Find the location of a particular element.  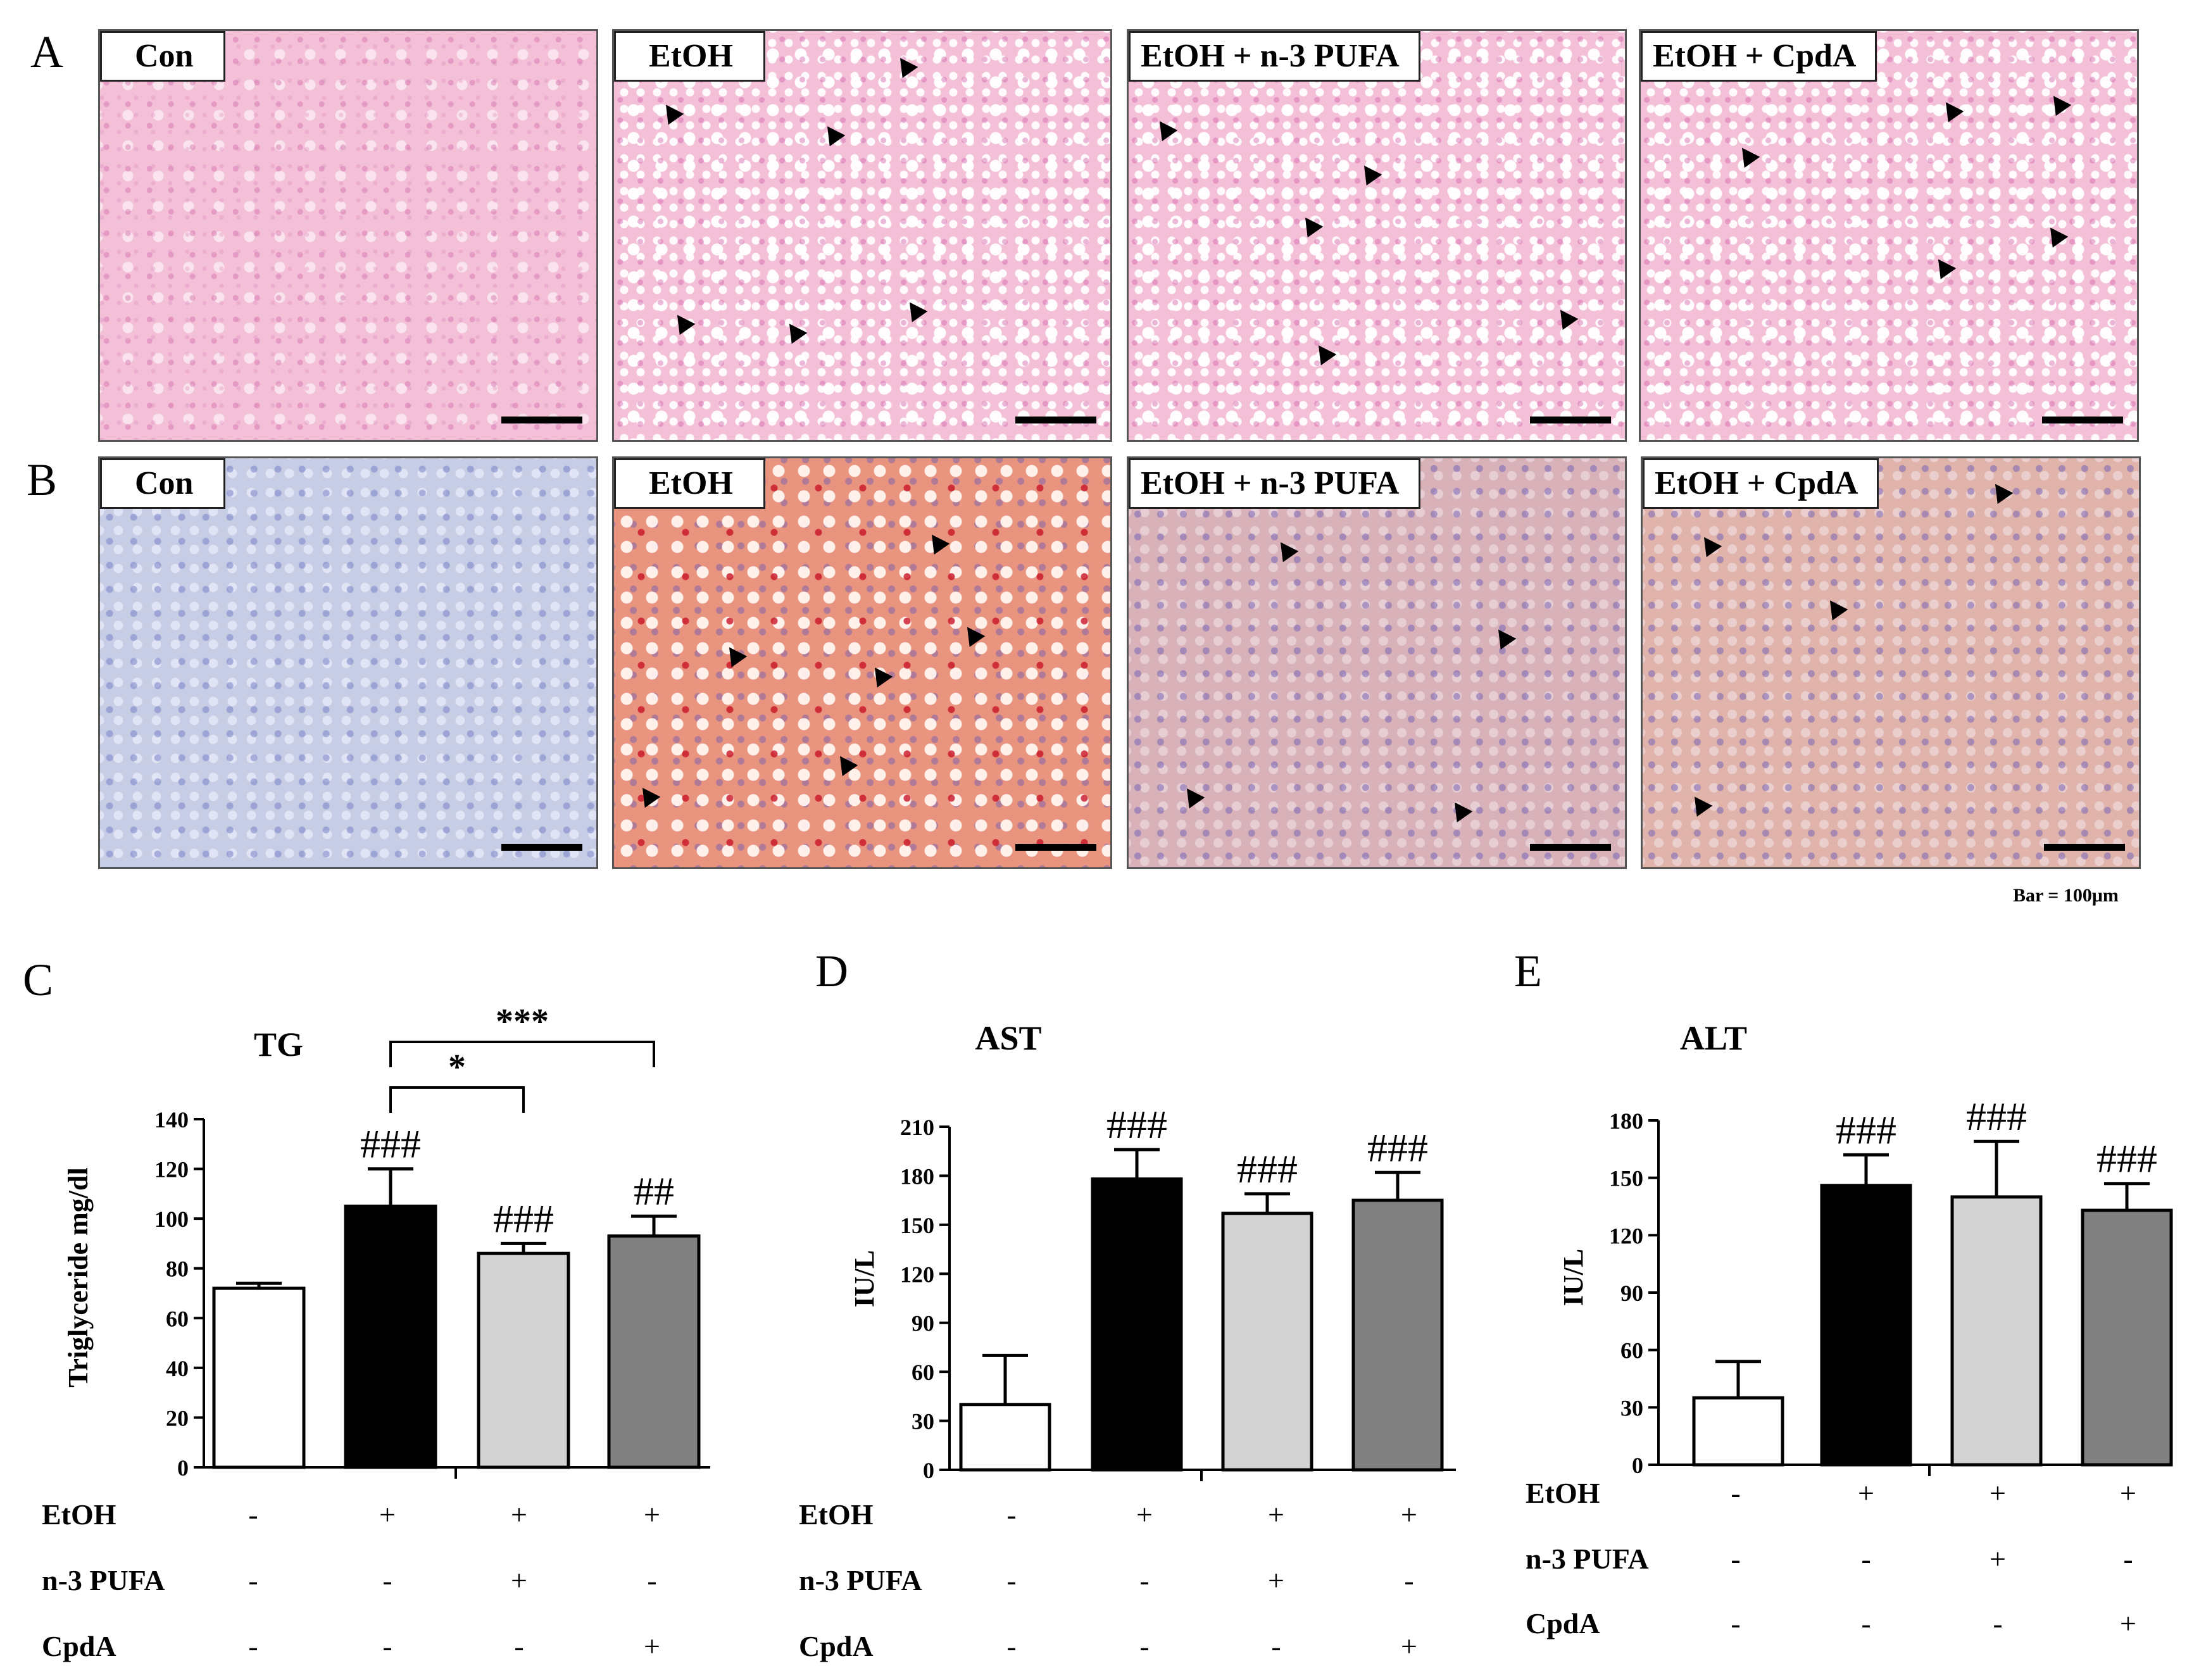

panel-letter-a: A is located at coordinates (46, 52).